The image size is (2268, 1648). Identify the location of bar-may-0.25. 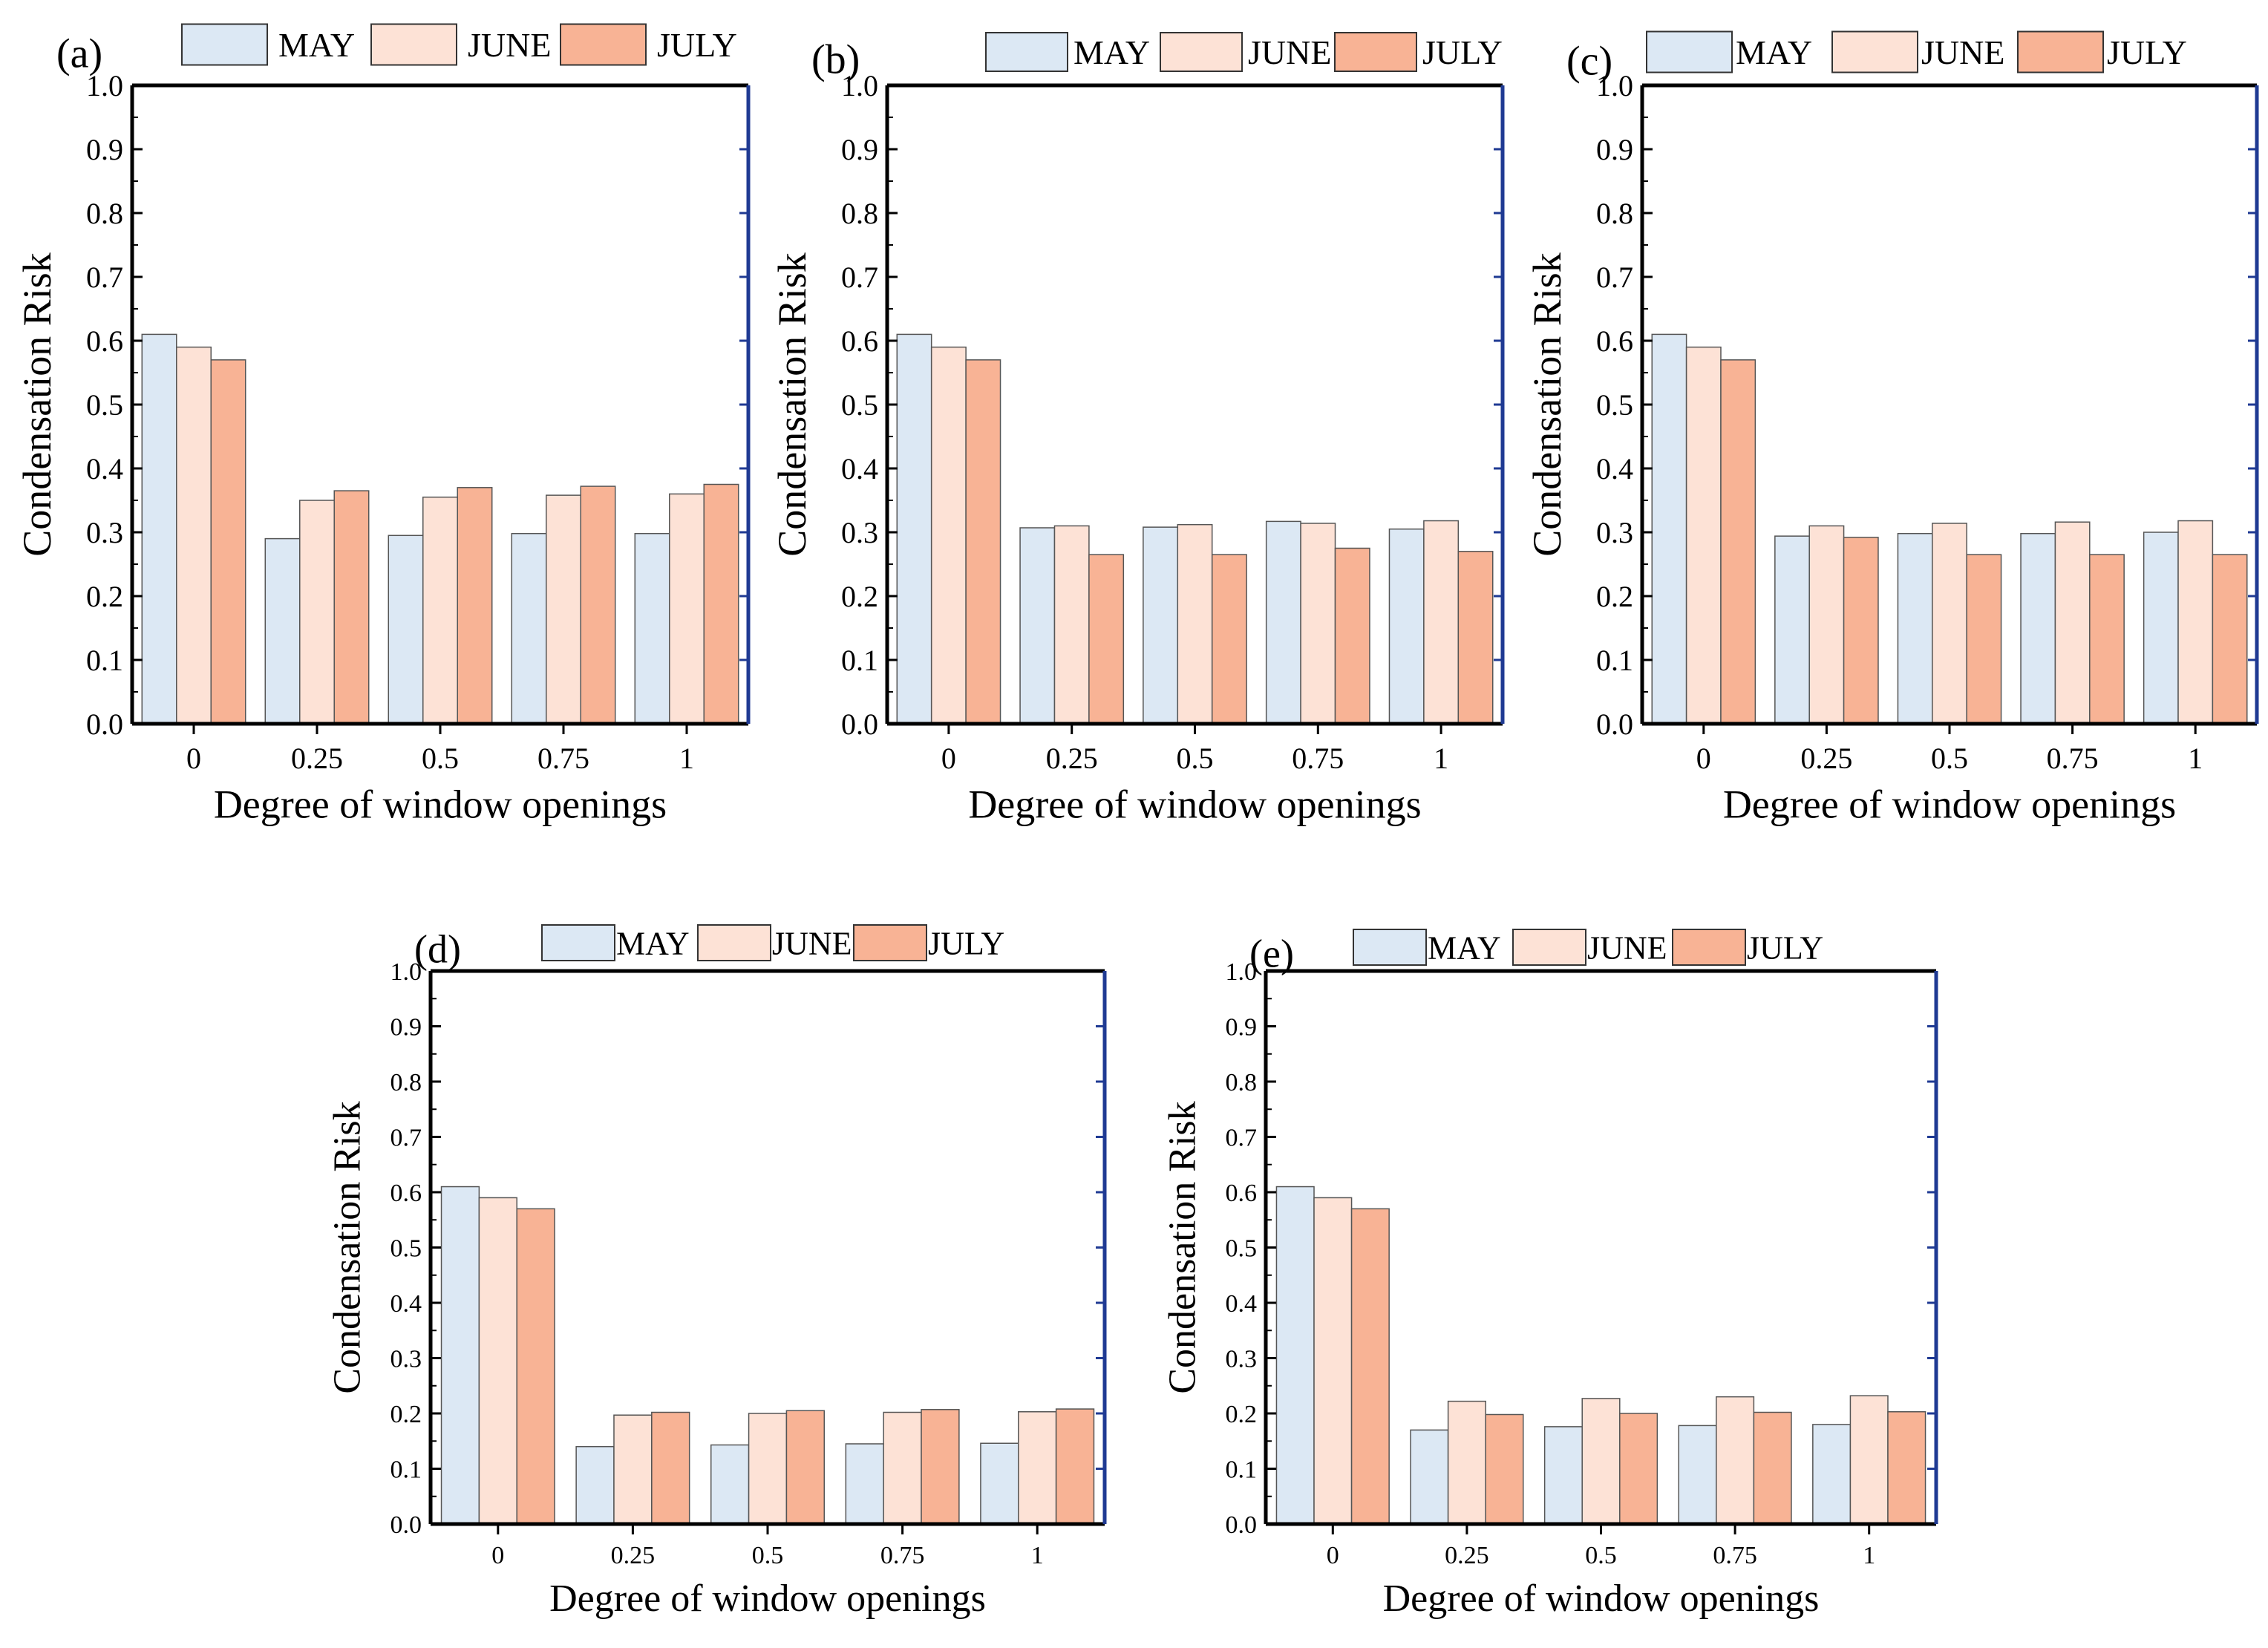
(282, 631).